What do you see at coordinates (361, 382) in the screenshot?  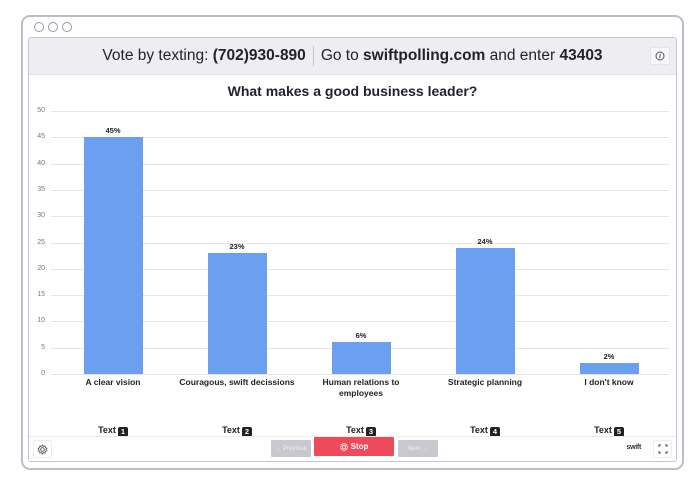 I see `category-label-line: Human relations to` at bounding box center [361, 382].